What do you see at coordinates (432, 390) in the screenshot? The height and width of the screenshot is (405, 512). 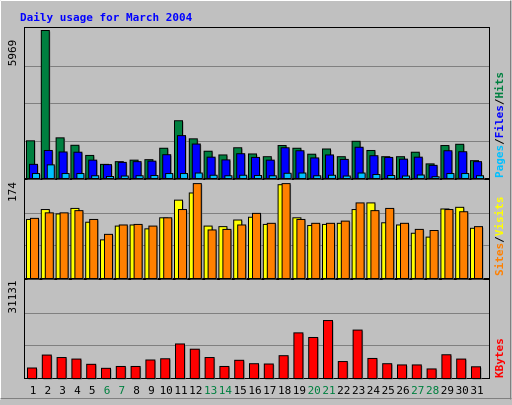 I see `x-label-day-28: 28` at bounding box center [432, 390].